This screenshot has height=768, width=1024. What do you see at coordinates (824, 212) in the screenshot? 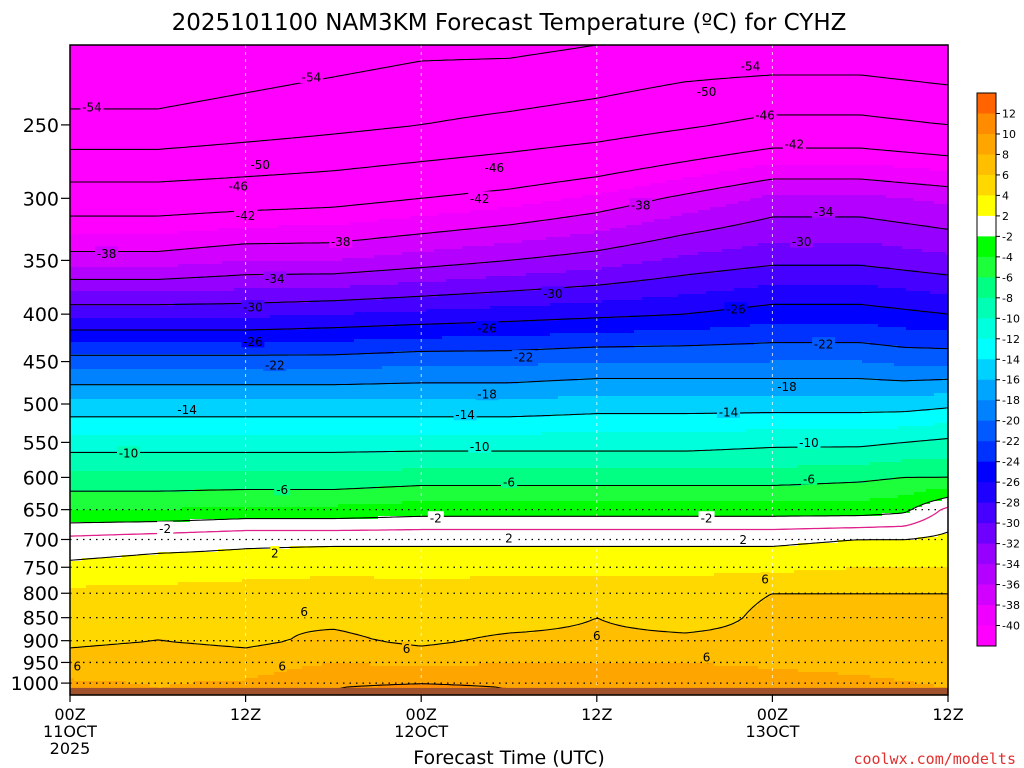
I see `isotherm-label: -34` at bounding box center [824, 212].